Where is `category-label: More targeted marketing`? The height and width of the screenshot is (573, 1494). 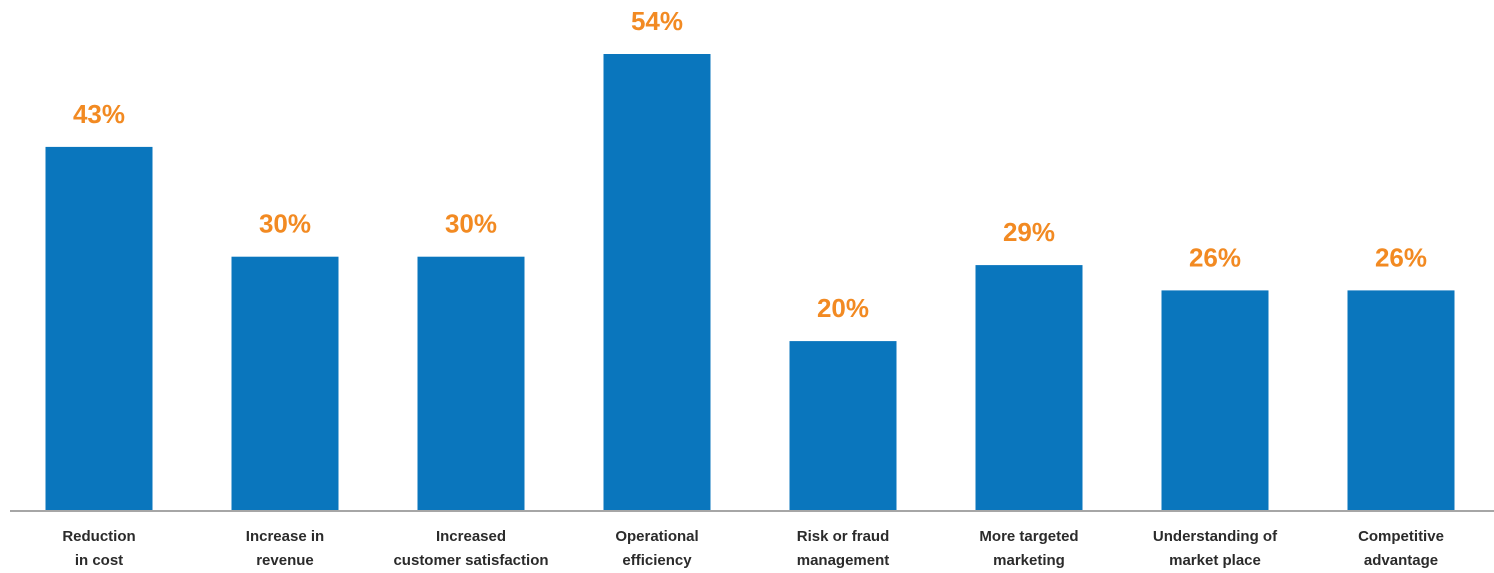 category-label: More targeted marketing is located at coordinates (1028, 548).